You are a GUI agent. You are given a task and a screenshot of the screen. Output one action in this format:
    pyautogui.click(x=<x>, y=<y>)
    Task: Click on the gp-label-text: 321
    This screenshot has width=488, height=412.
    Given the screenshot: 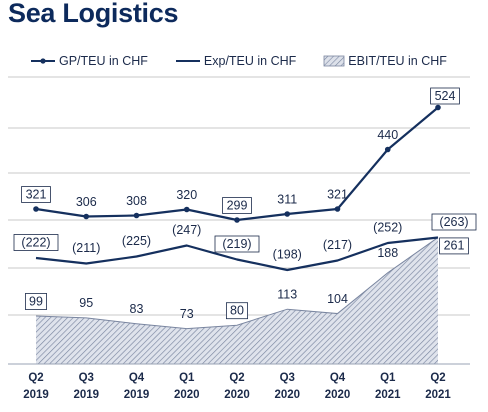 What is the action you would take?
    pyautogui.click(x=36, y=194)
    